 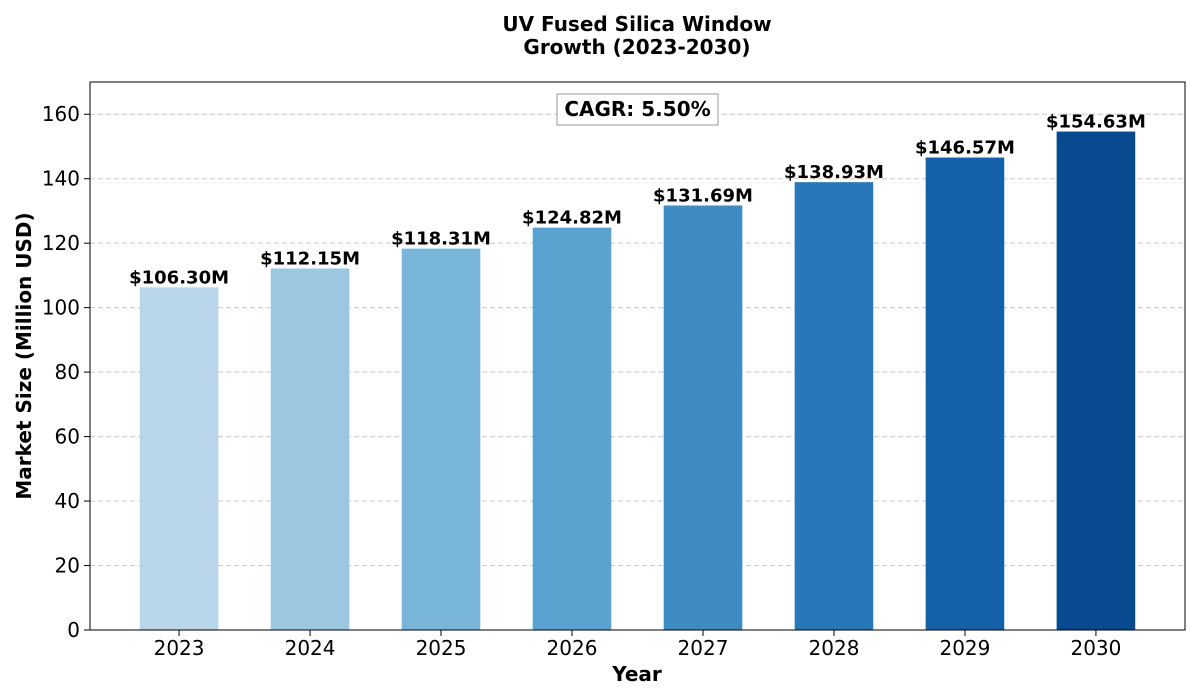 I want to click on x-tick-label-2026: 2026, so click(x=572, y=648).